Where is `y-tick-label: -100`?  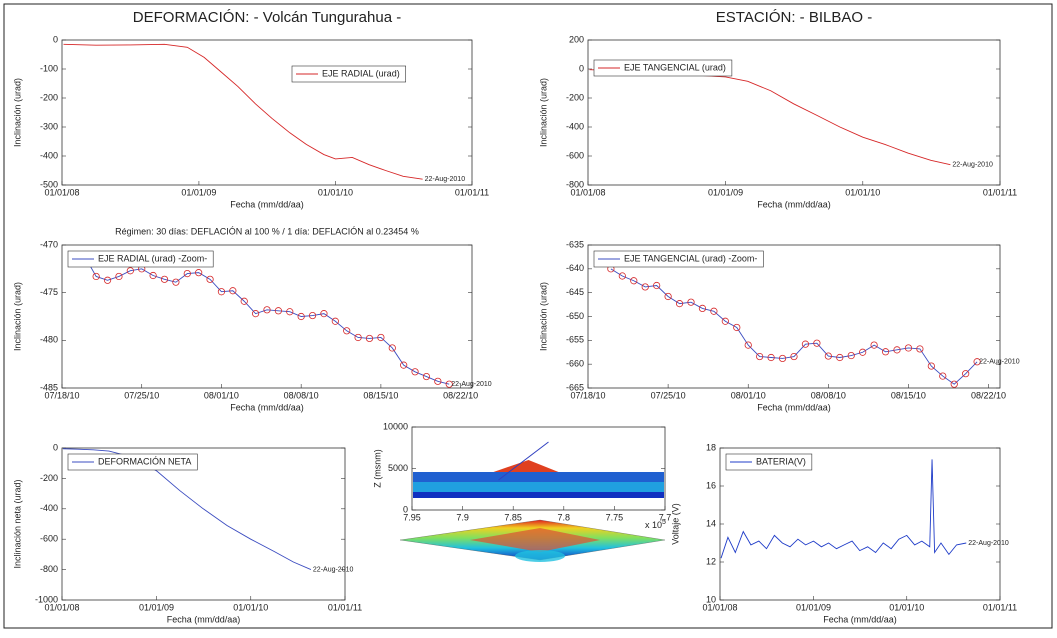
y-tick-label: -100 is located at coordinates (49, 68).